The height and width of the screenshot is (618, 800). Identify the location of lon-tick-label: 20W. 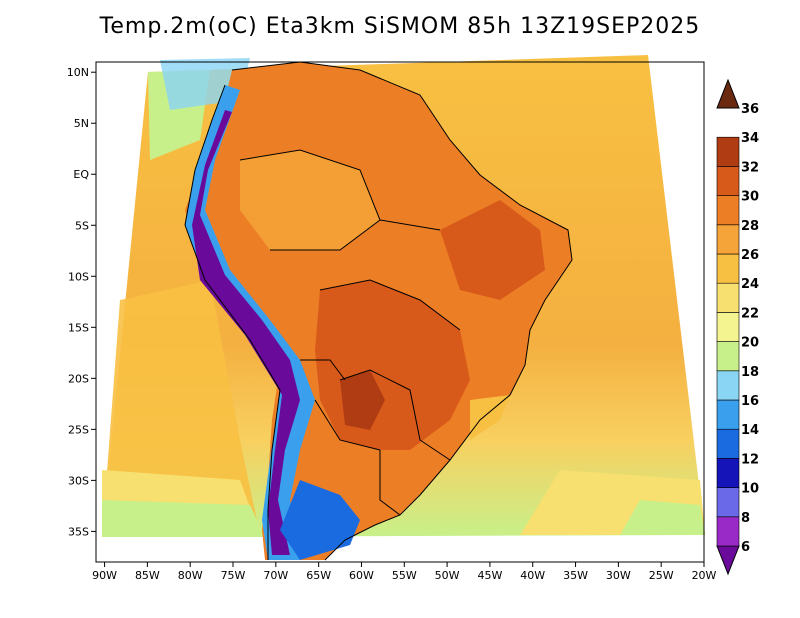
(704, 575).